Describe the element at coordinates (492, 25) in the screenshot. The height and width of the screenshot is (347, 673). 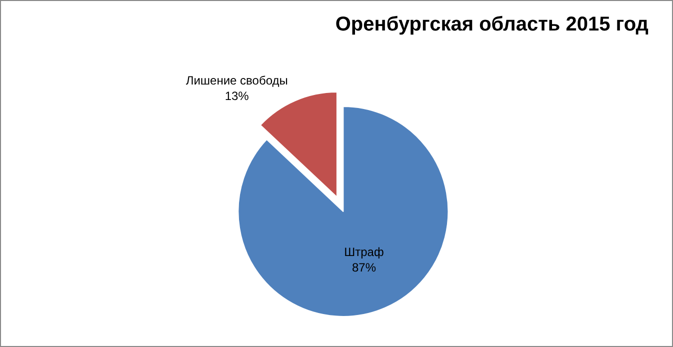
I see `text: Оренбургская область 2015 год` at that location.